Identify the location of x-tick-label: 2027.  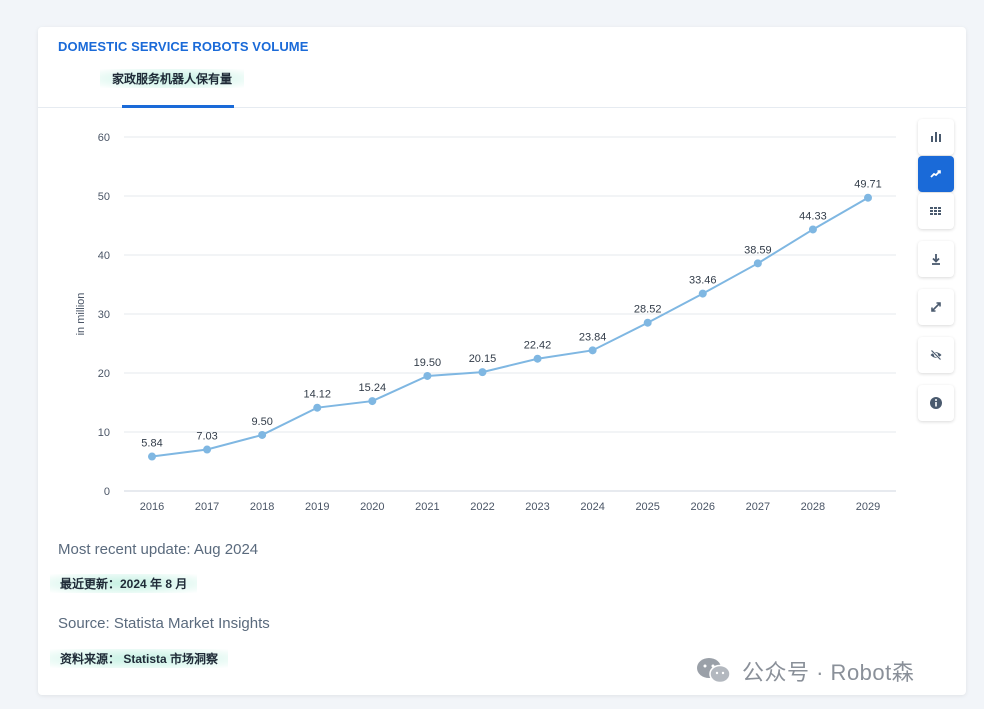
(758, 507).